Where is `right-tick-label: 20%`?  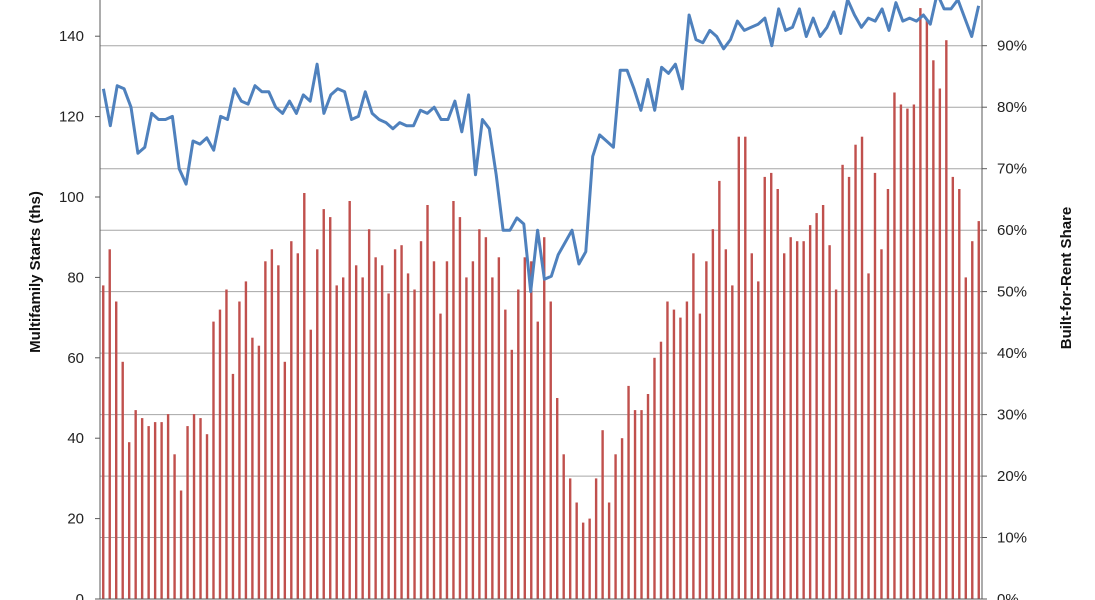 right-tick-label: 20% is located at coordinates (1012, 476).